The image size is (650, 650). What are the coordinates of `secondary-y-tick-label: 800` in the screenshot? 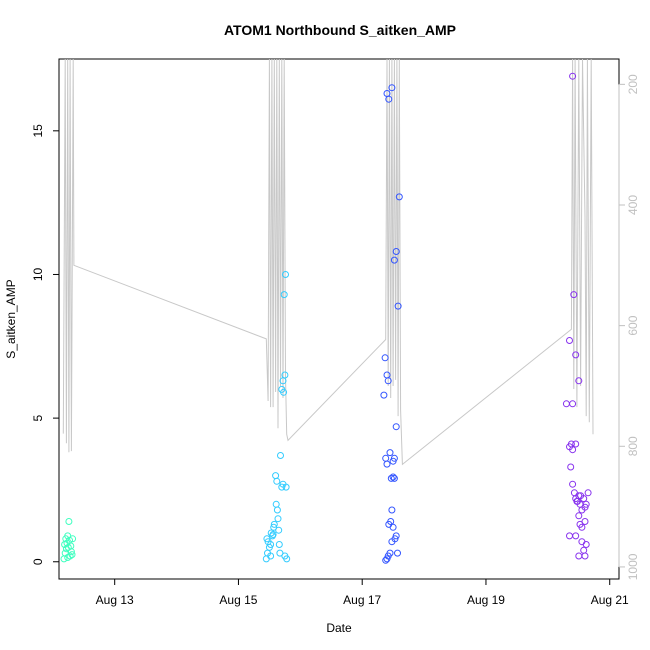 It's located at (633, 446).